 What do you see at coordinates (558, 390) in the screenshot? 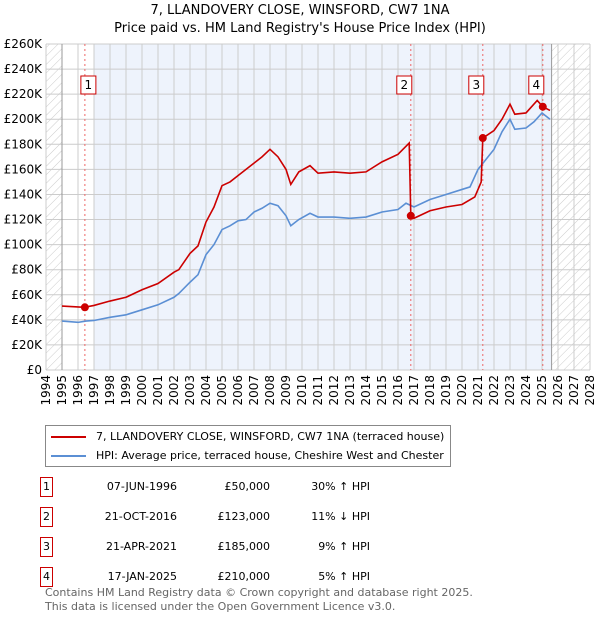
I see `x-tick-label: 2026` at bounding box center [558, 390].